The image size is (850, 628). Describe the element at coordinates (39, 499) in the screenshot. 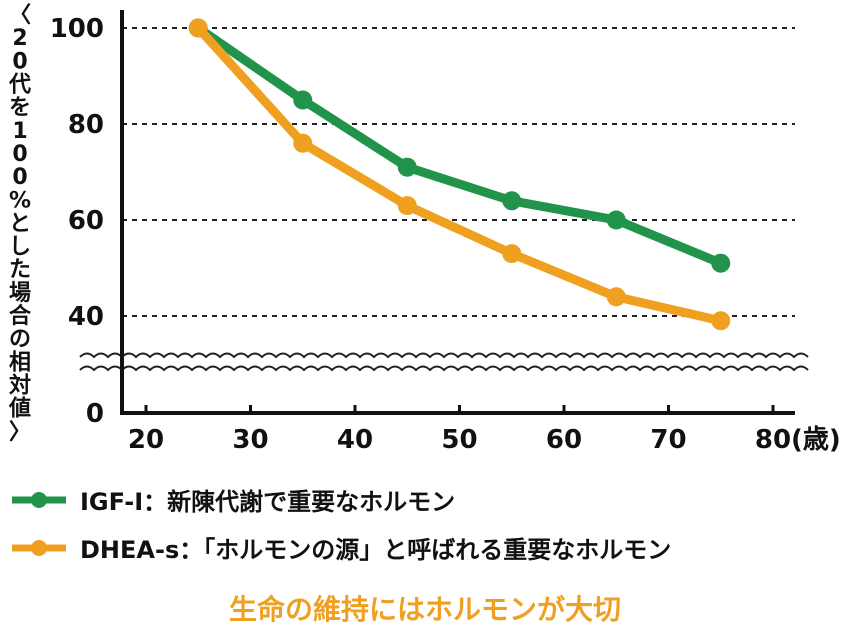

I see `legend-marker-igf` at that location.